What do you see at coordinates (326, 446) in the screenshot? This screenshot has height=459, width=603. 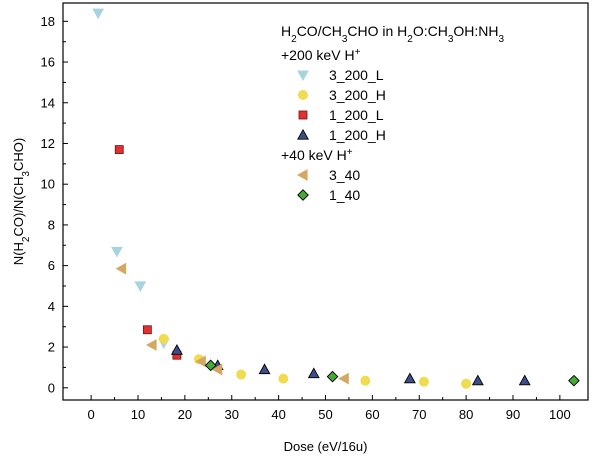 I see `x-axis-label: Dose (eV/16u)` at bounding box center [326, 446].